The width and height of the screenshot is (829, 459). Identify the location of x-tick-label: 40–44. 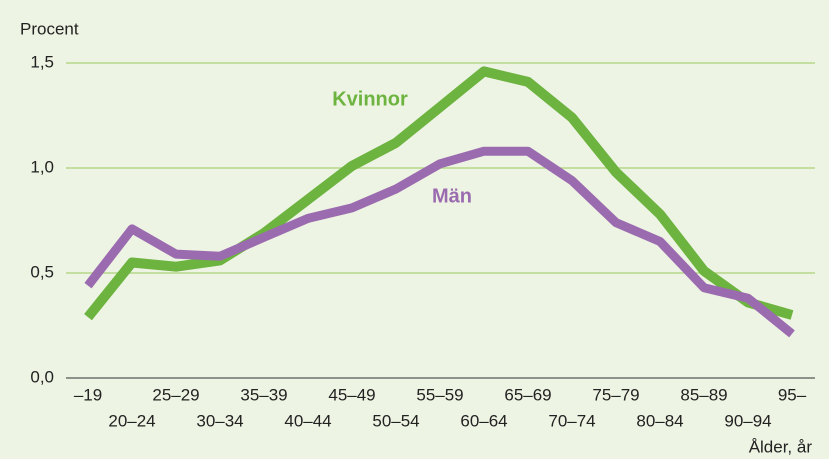
(307, 420).